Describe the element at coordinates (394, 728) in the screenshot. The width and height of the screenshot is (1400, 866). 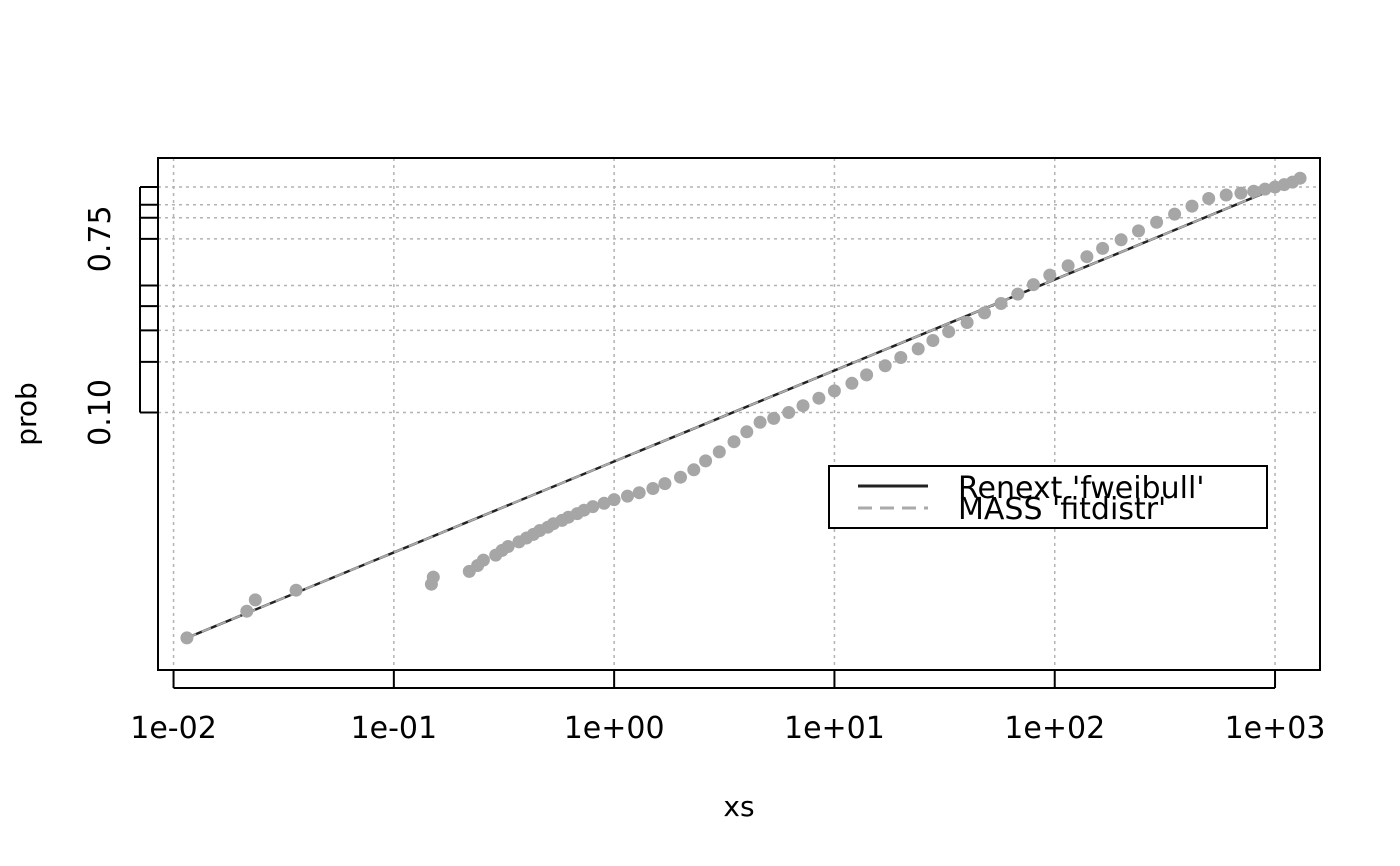
I see `x-tick-label: 1e-01` at that location.